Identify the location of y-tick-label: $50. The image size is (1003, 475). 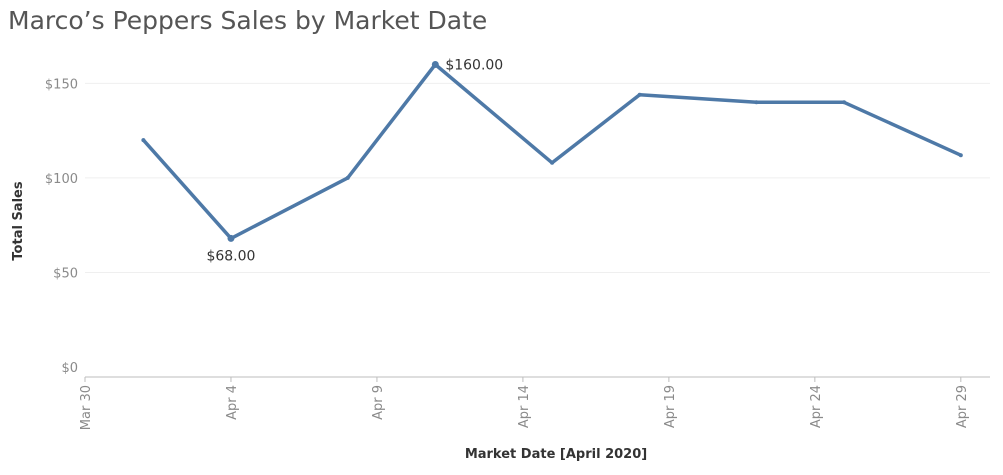
(65, 273).